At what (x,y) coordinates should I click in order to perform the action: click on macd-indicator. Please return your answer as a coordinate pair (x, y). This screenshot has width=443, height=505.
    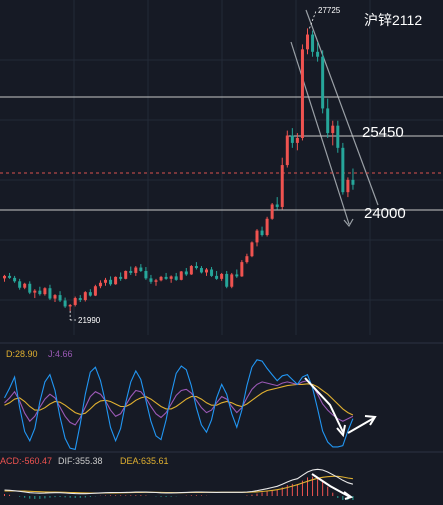
    Looking at the image, I should click on (179, 484).